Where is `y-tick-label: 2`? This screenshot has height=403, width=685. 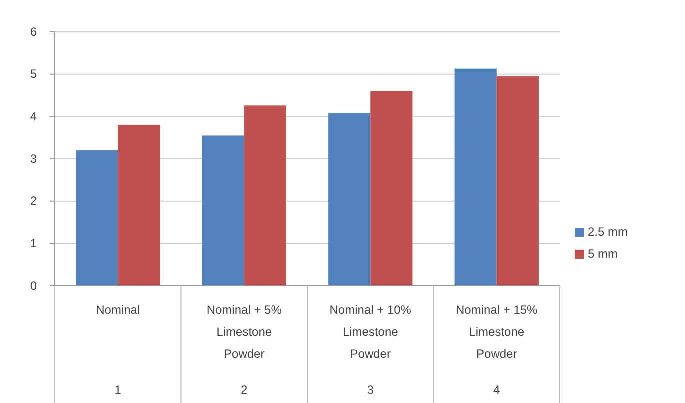 y-tick-label: 2 is located at coordinates (34, 201).